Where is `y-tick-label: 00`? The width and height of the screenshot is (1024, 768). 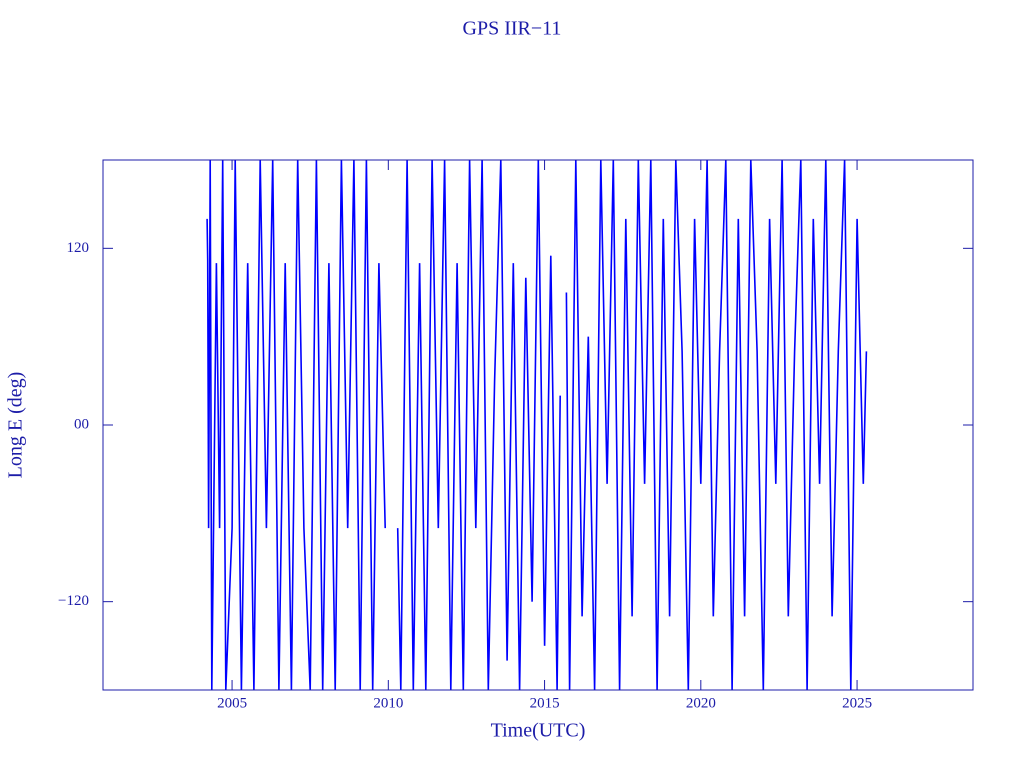 y-tick-label: 00 is located at coordinates (81, 424).